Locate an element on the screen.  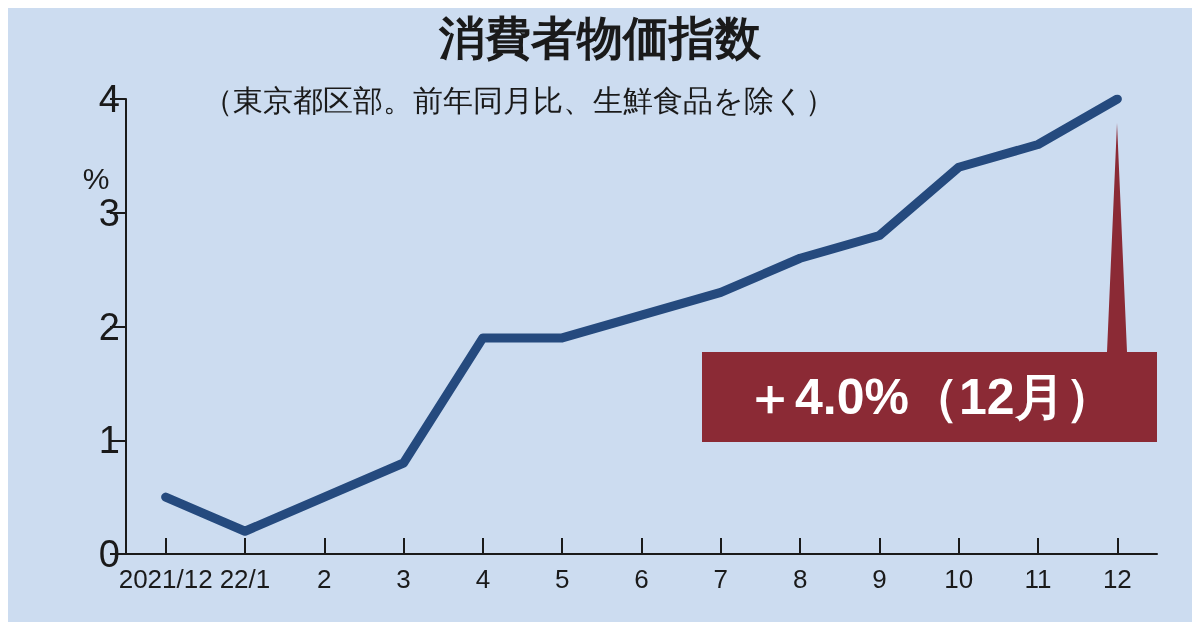
x-tick-label: 6 is located at coordinates (641, 579).